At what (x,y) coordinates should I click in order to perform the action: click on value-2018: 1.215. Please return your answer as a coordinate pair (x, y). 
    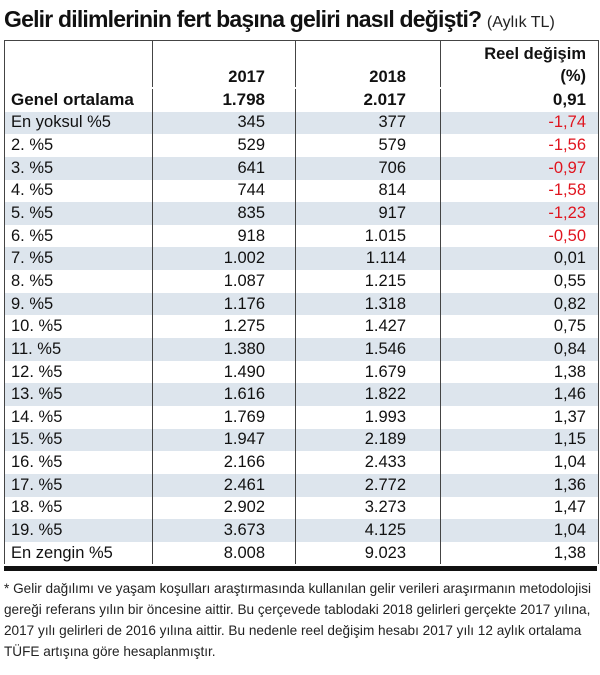
    Looking at the image, I should click on (368, 281).